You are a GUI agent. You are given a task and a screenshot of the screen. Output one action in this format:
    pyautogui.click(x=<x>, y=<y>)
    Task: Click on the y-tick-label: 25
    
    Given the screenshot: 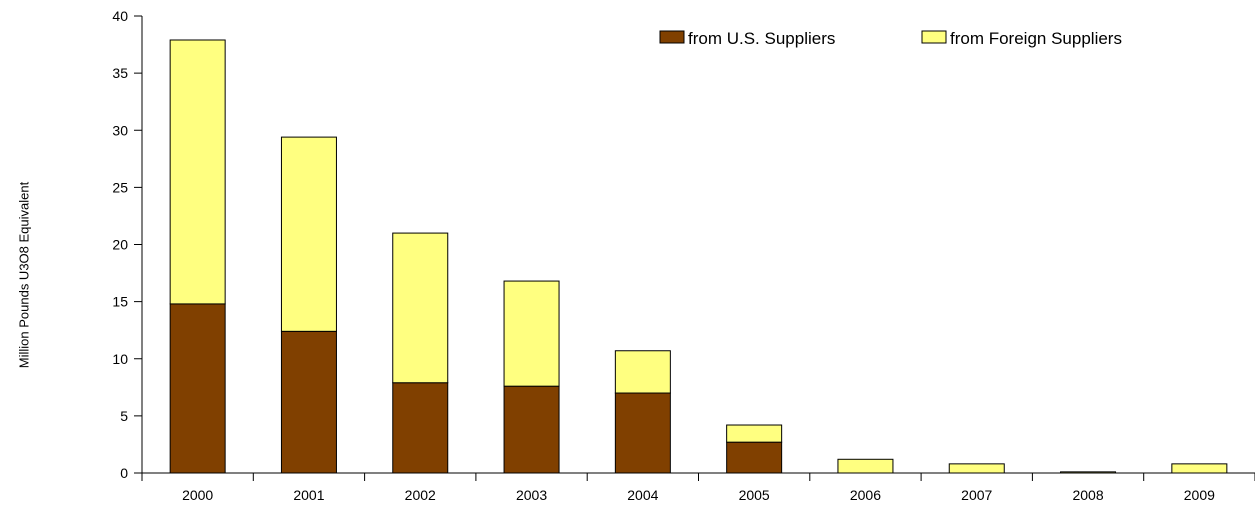 What is the action you would take?
    pyautogui.click(x=120, y=187)
    